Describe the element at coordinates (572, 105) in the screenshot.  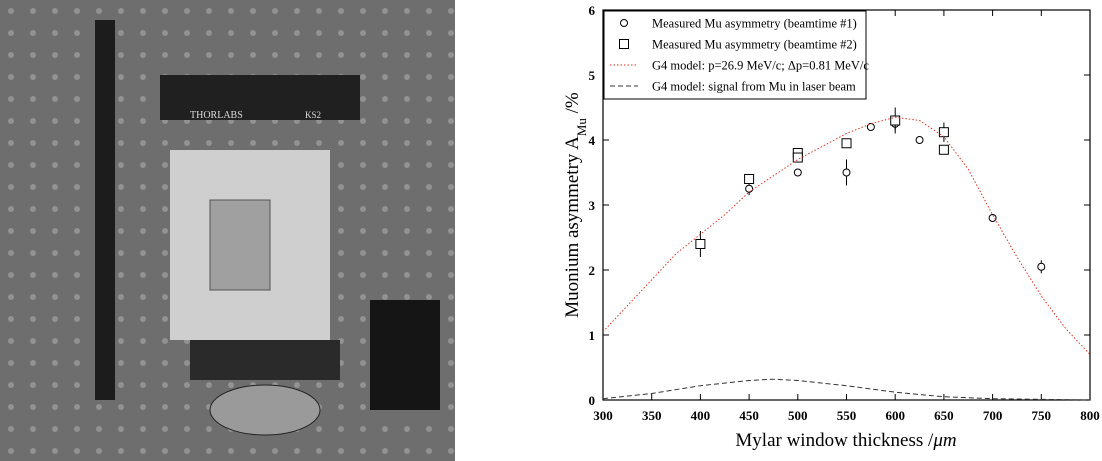
I see `y-axis-label-suffix: /%` at that location.